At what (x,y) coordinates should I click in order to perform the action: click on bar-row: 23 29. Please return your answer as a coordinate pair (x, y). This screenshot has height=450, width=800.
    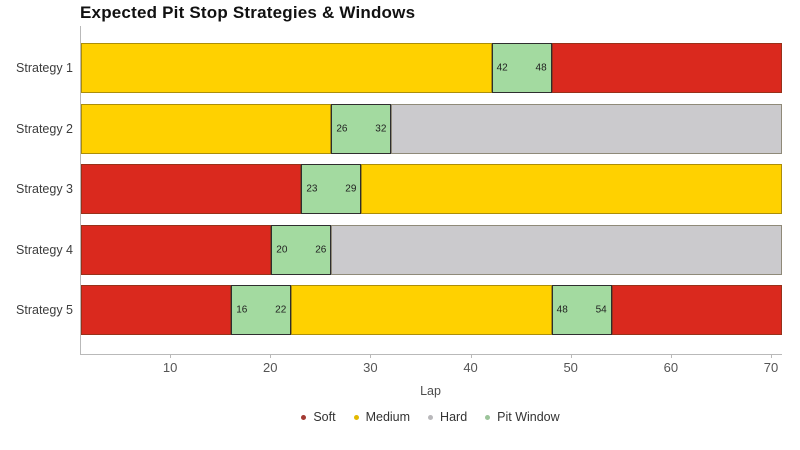
    Looking at the image, I should click on (431, 189).